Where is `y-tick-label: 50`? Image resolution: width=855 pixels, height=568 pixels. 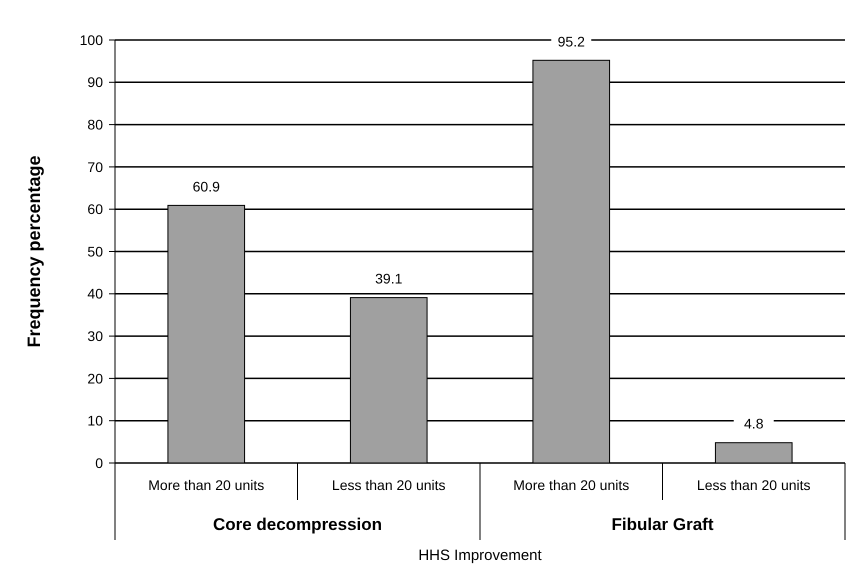 y-tick-label: 50 is located at coordinates (95, 251).